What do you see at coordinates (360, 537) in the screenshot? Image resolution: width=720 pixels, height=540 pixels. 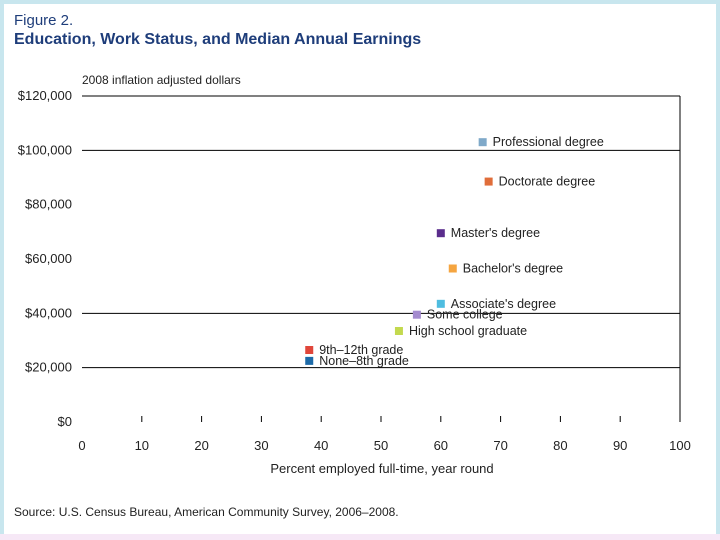 I see `bottom-border-strip` at bounding box center [360, 537].